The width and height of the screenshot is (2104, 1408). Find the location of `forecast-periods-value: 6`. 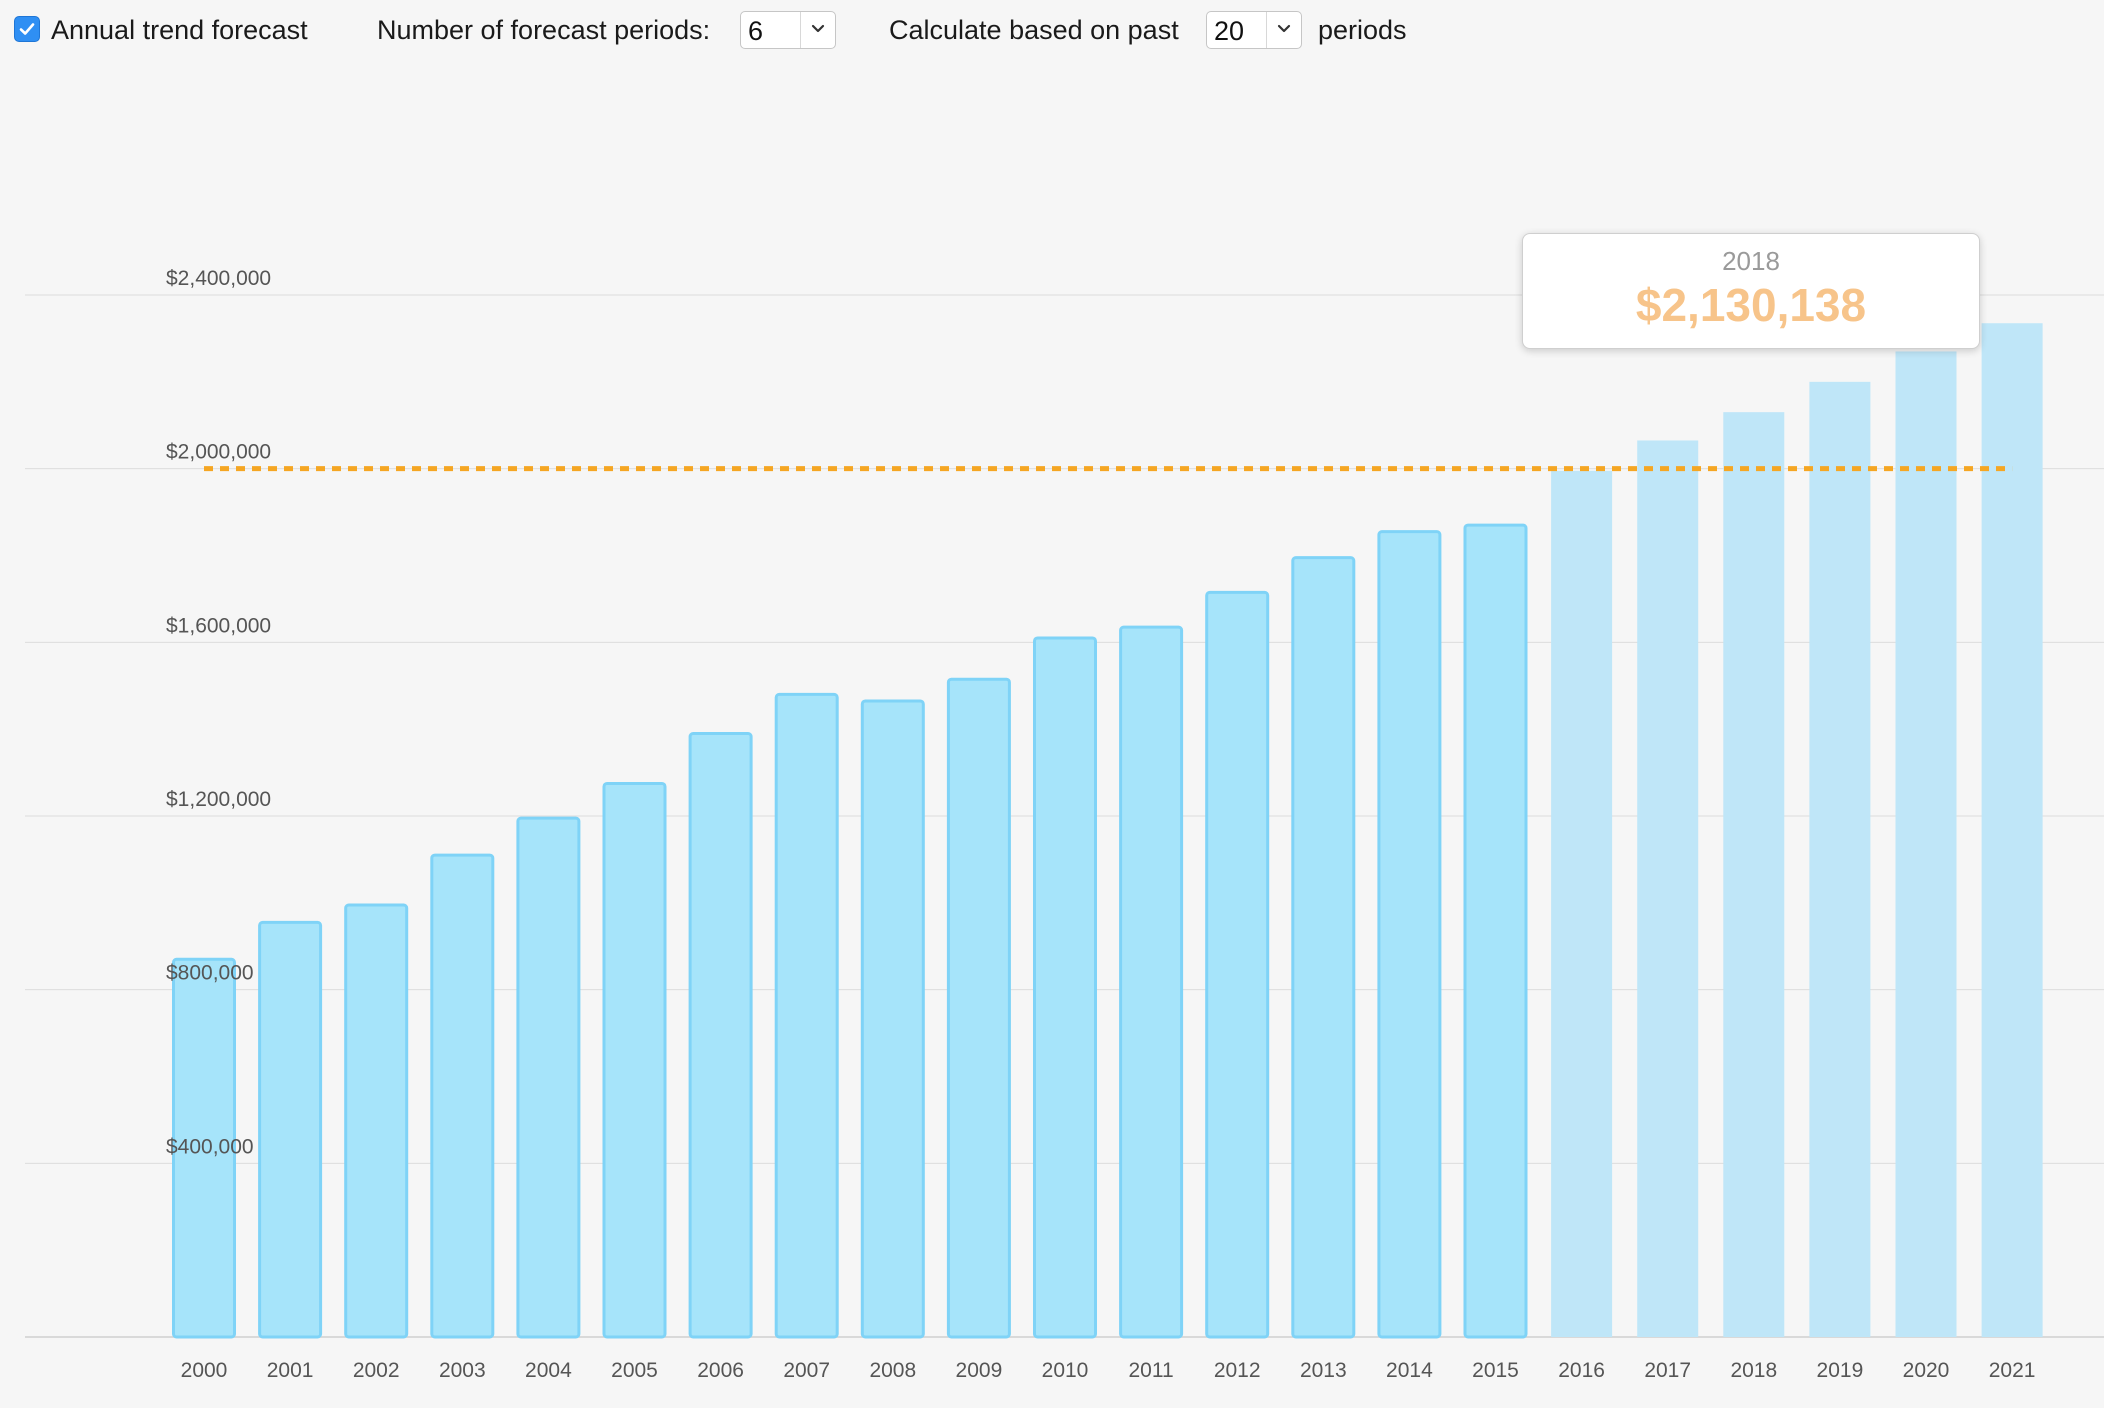

forecast-periods-value: 6 is located at coordinates (756, 31).